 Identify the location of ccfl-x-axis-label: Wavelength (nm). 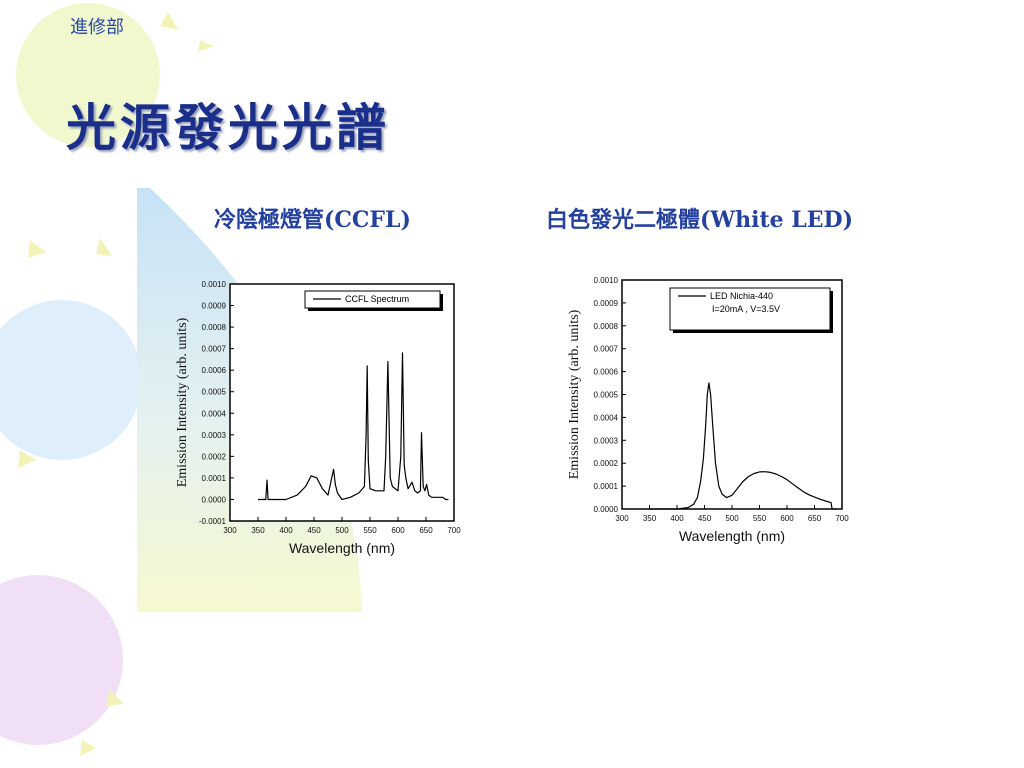
(342, 548).